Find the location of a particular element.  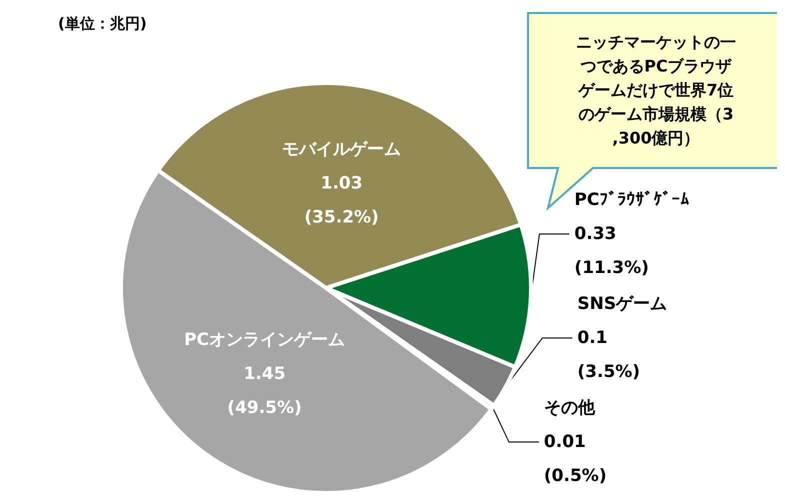

data-label: 1.03 (35.2%) is located at coordinates (341, 201).